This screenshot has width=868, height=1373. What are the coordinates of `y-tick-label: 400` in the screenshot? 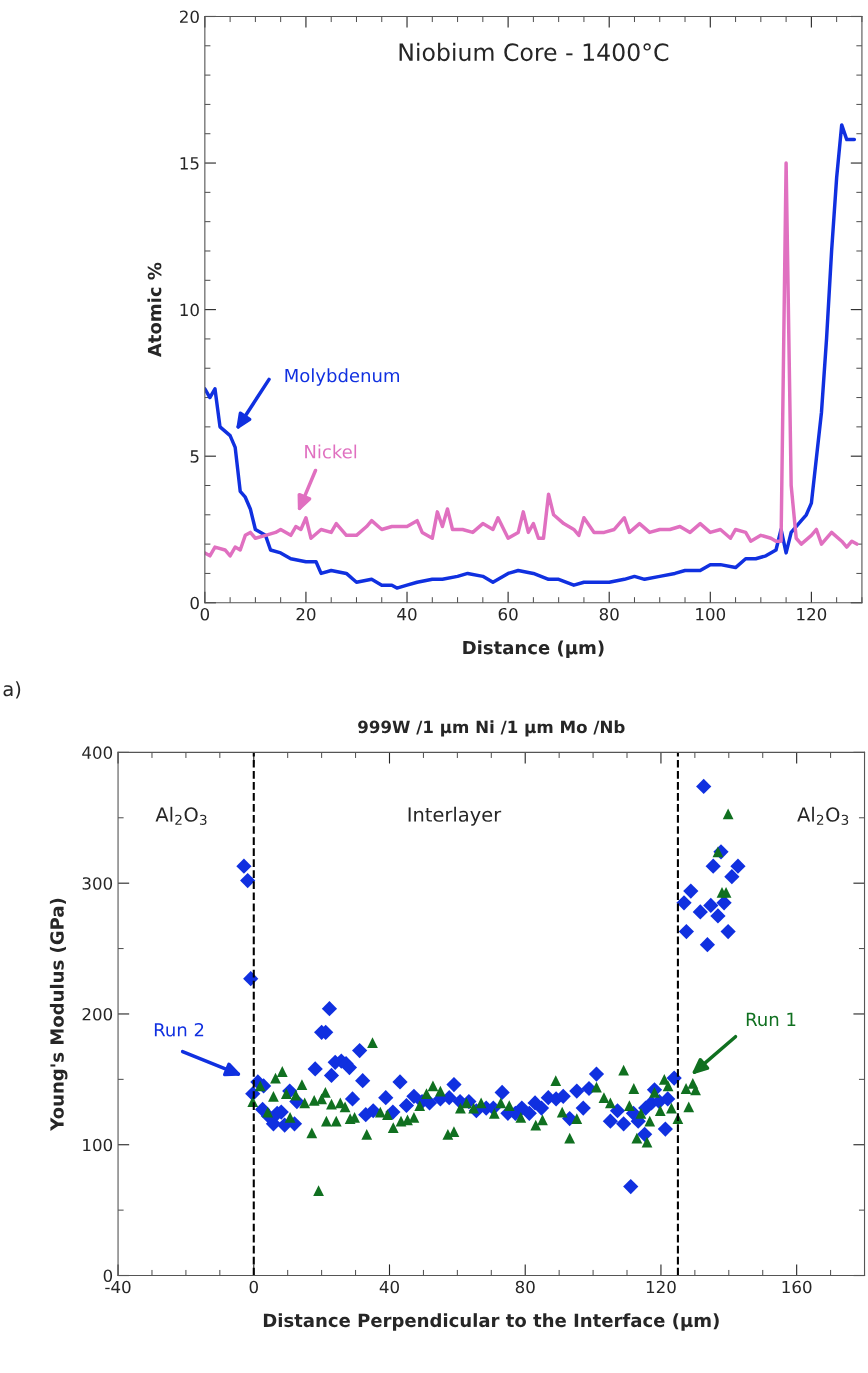 It's located at (97, 752).